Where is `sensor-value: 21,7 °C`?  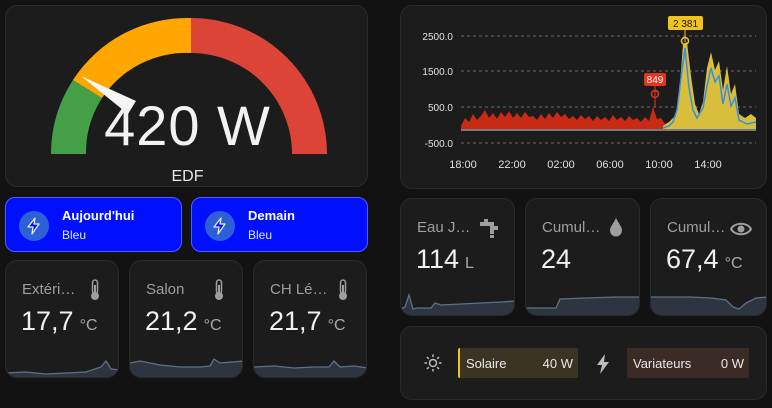
sensor-value: 21,7 °C is located at coordinates (307, 321).